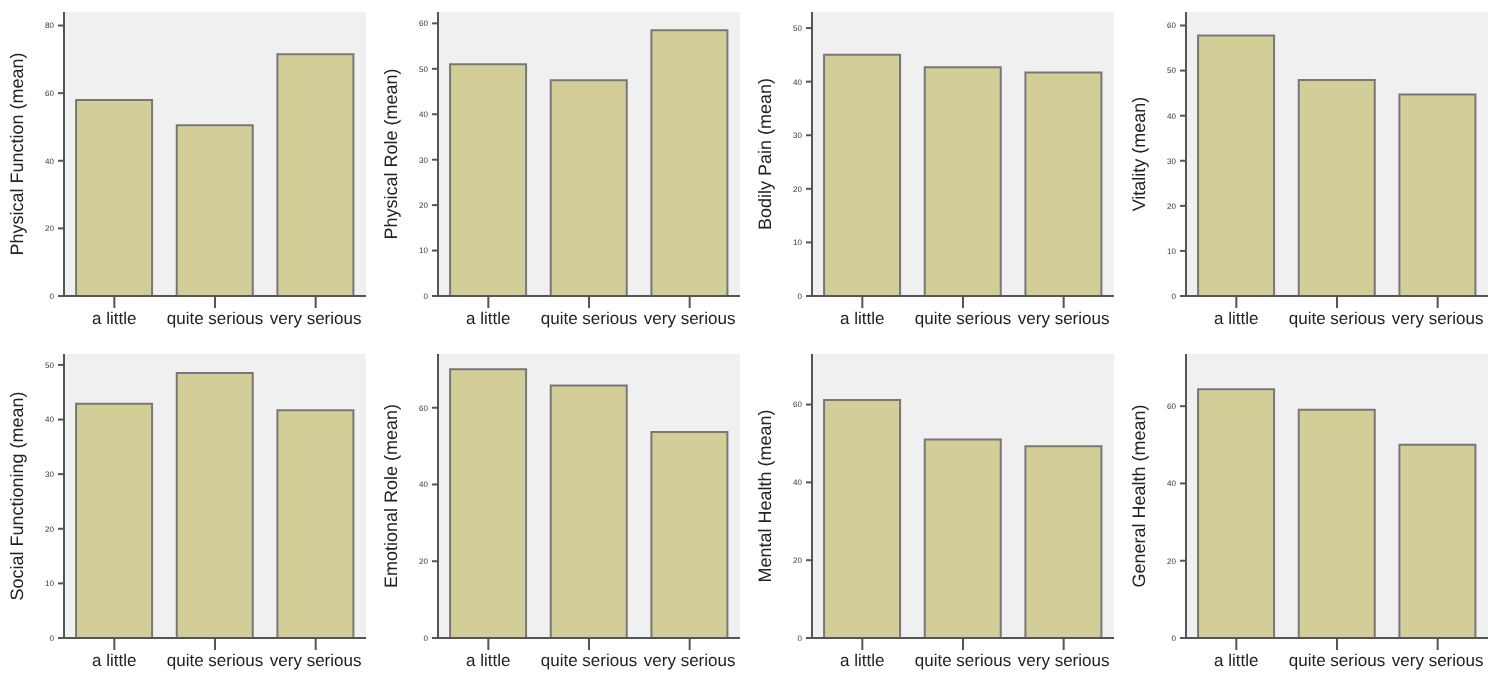 This screenshot has height=682, width=1500. Describe the element at coordinates (16, 495) in the screenshot. I see `y-axis-title: Social Functioning (mean)` at that location.